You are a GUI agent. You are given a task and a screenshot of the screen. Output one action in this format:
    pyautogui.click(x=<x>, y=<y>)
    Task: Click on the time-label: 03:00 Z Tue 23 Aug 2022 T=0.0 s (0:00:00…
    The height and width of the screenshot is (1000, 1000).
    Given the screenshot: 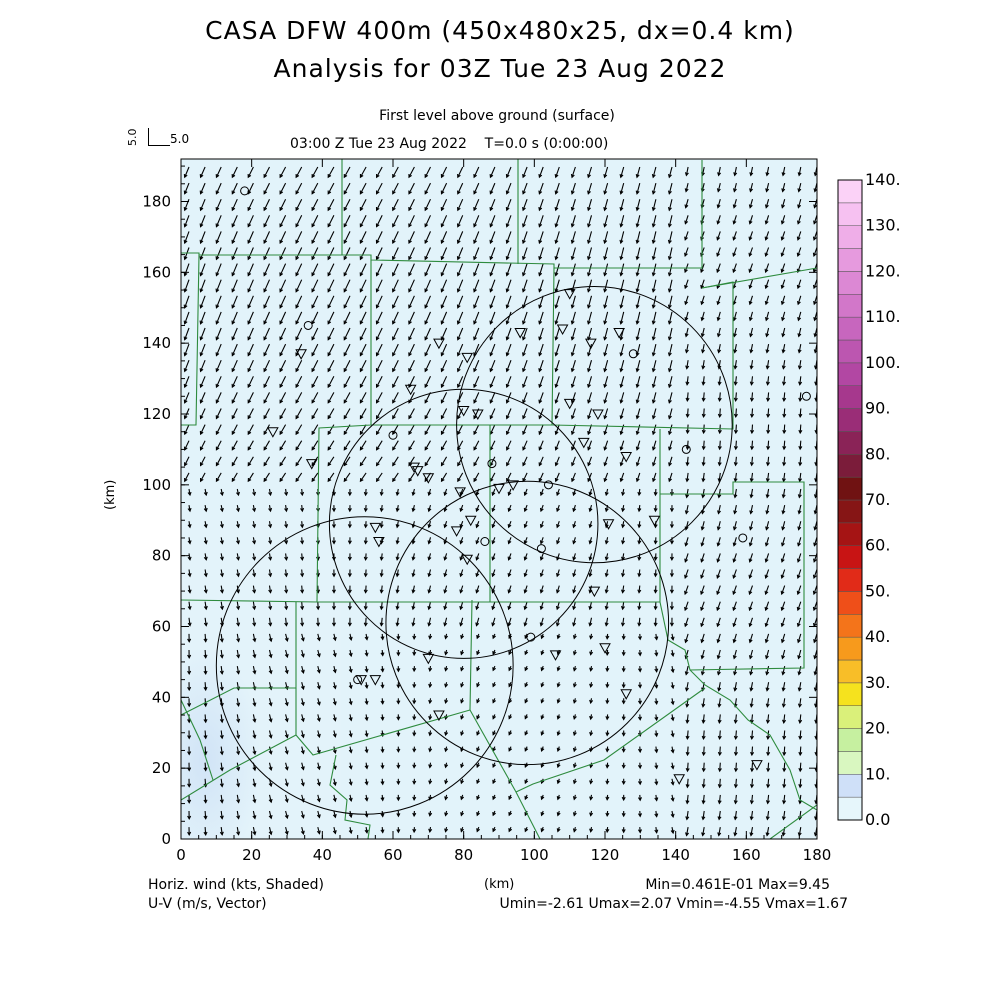 What is the action you would take?
    pyautogui.click(x=449, y=144)
    